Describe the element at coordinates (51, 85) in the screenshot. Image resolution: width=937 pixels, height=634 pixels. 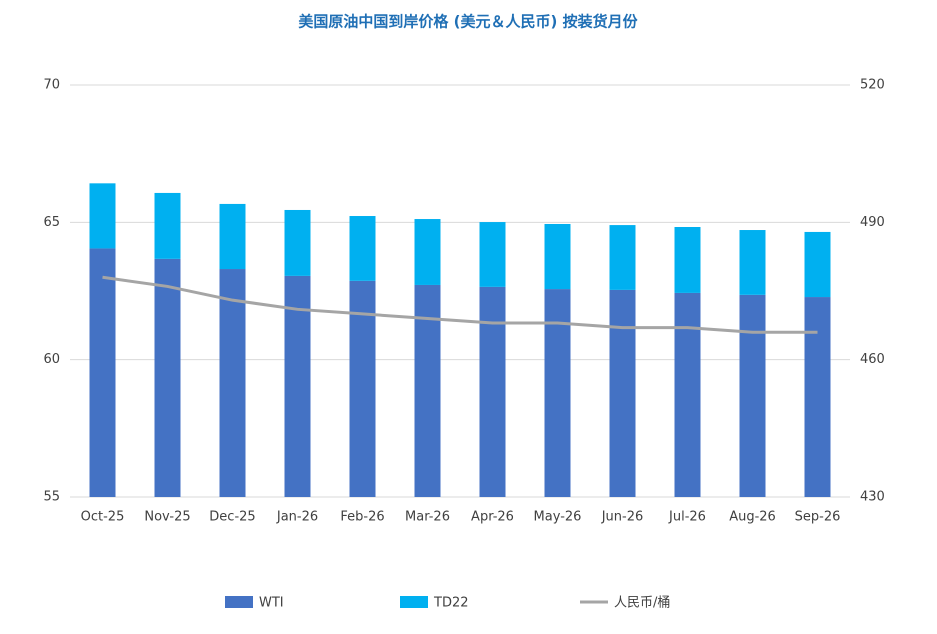
I see `y-tick-label: 70` at that location.